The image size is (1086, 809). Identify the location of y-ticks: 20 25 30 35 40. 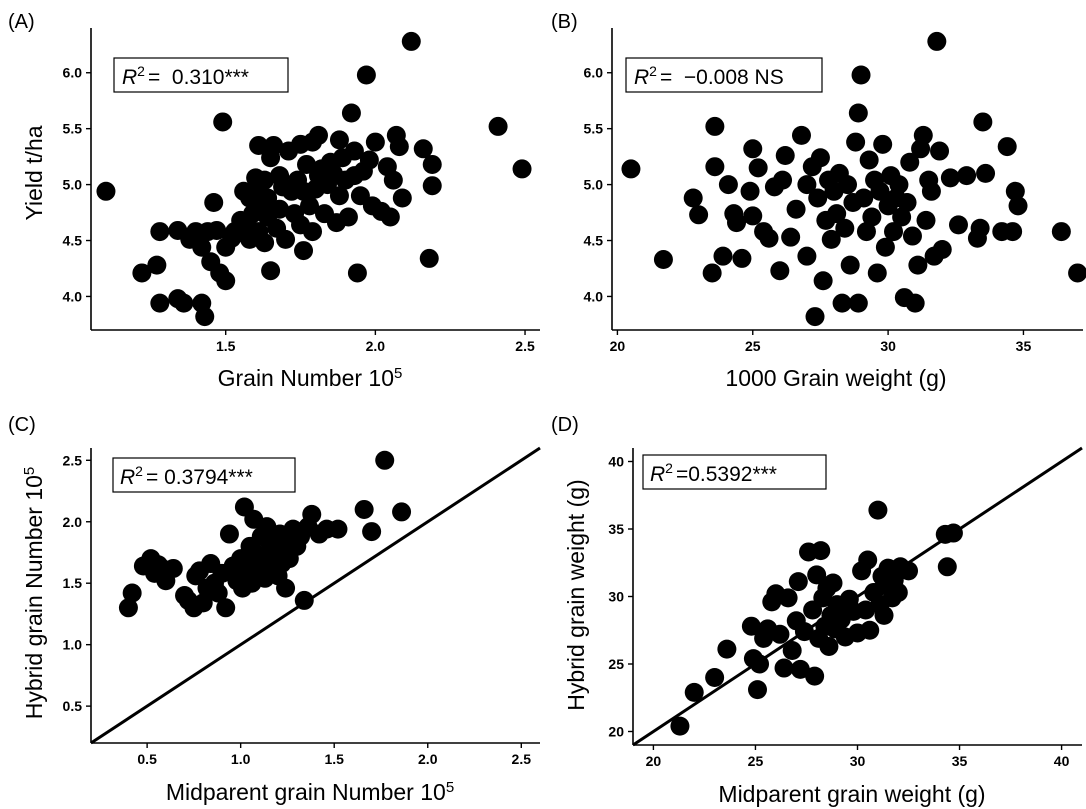
(620, 597).